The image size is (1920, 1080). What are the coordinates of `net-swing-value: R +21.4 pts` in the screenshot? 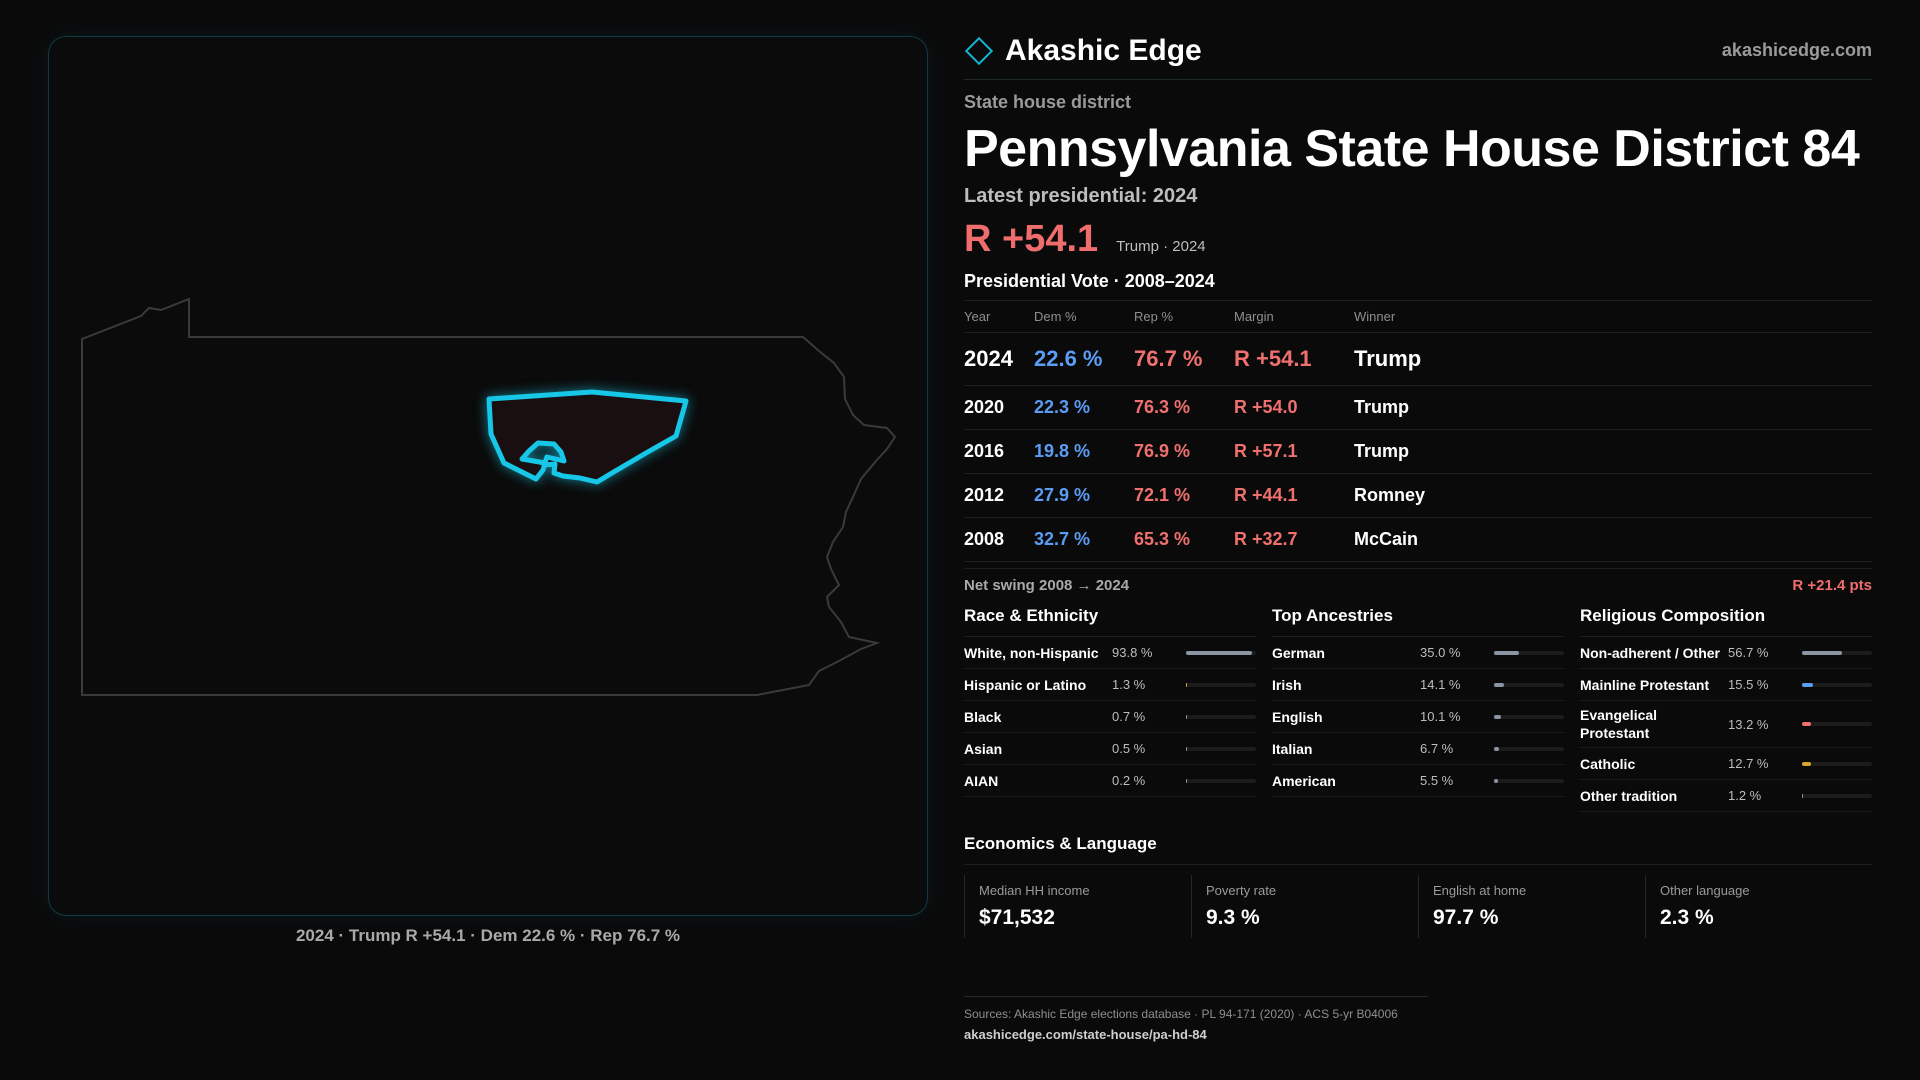 It's located at (1832, 585).